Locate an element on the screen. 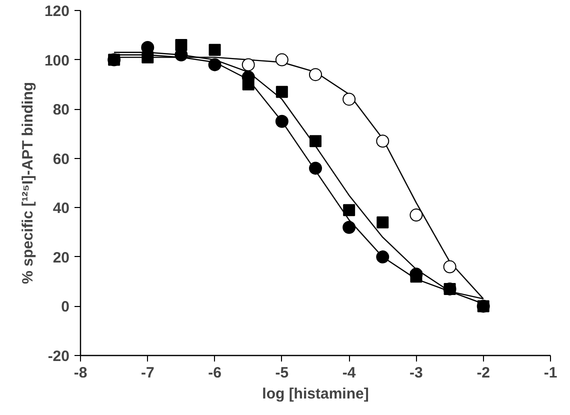  x-tick-label: -1 is located at coordinates (551, 373).